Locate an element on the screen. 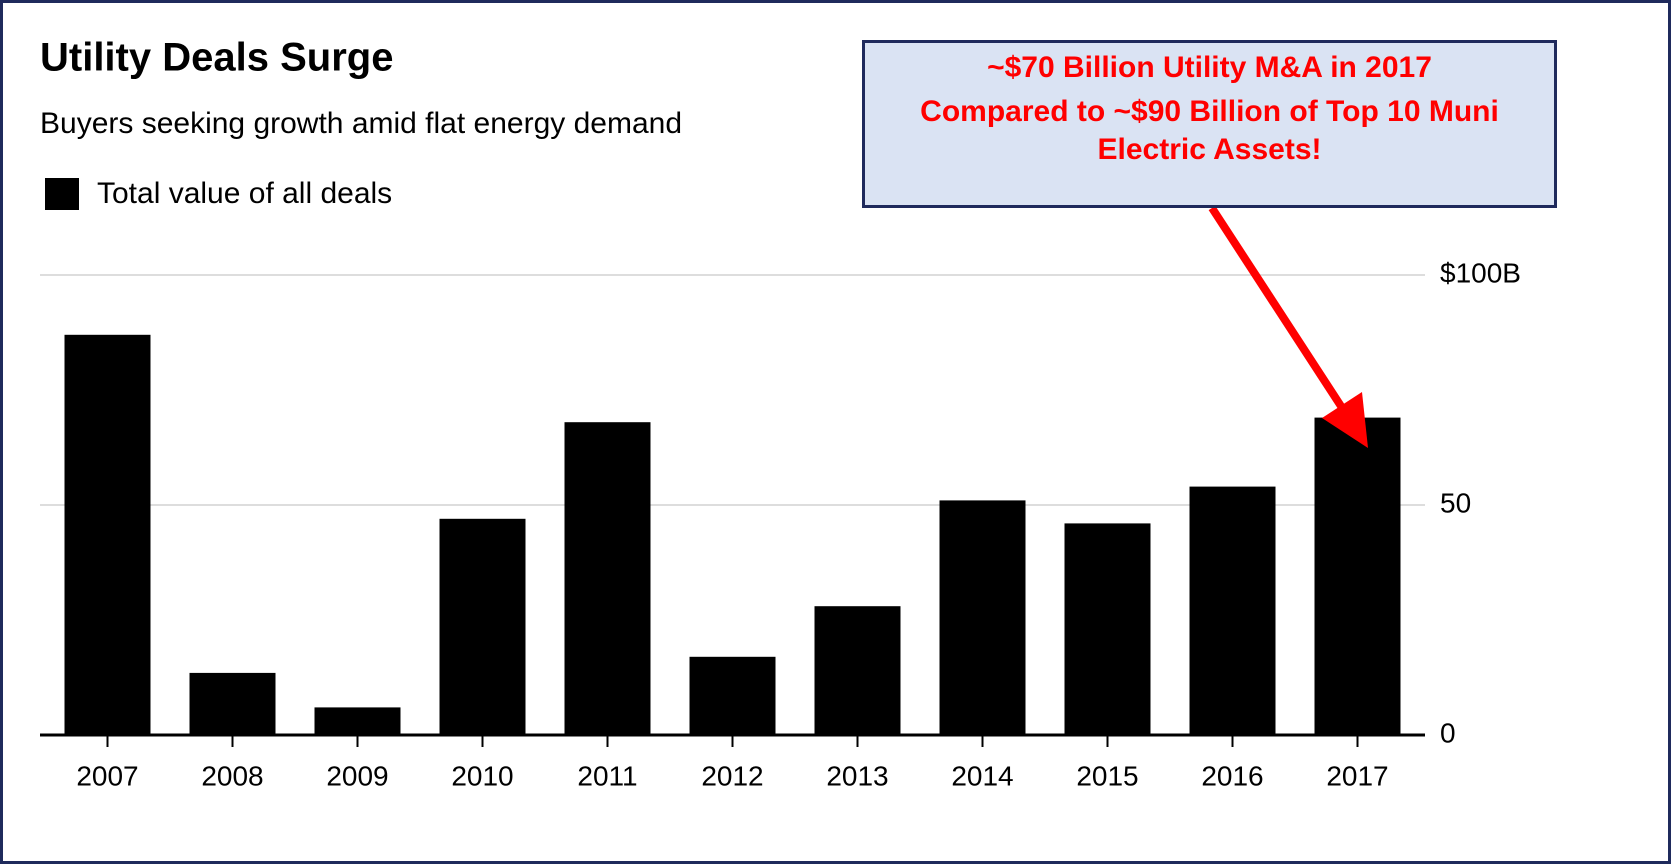  annotation: ~$70 Billion Utility M&A in 2017 is located at coordinates (1209, 67).